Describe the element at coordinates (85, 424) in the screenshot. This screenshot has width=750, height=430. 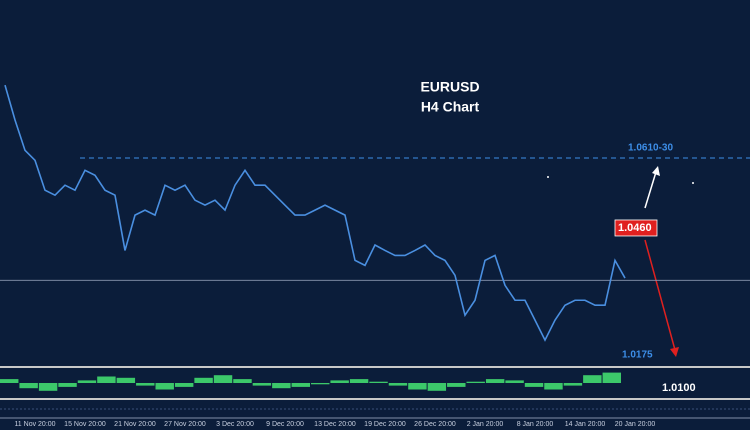
I see `x-tick-label: 15 Nov 20:00` at that location.